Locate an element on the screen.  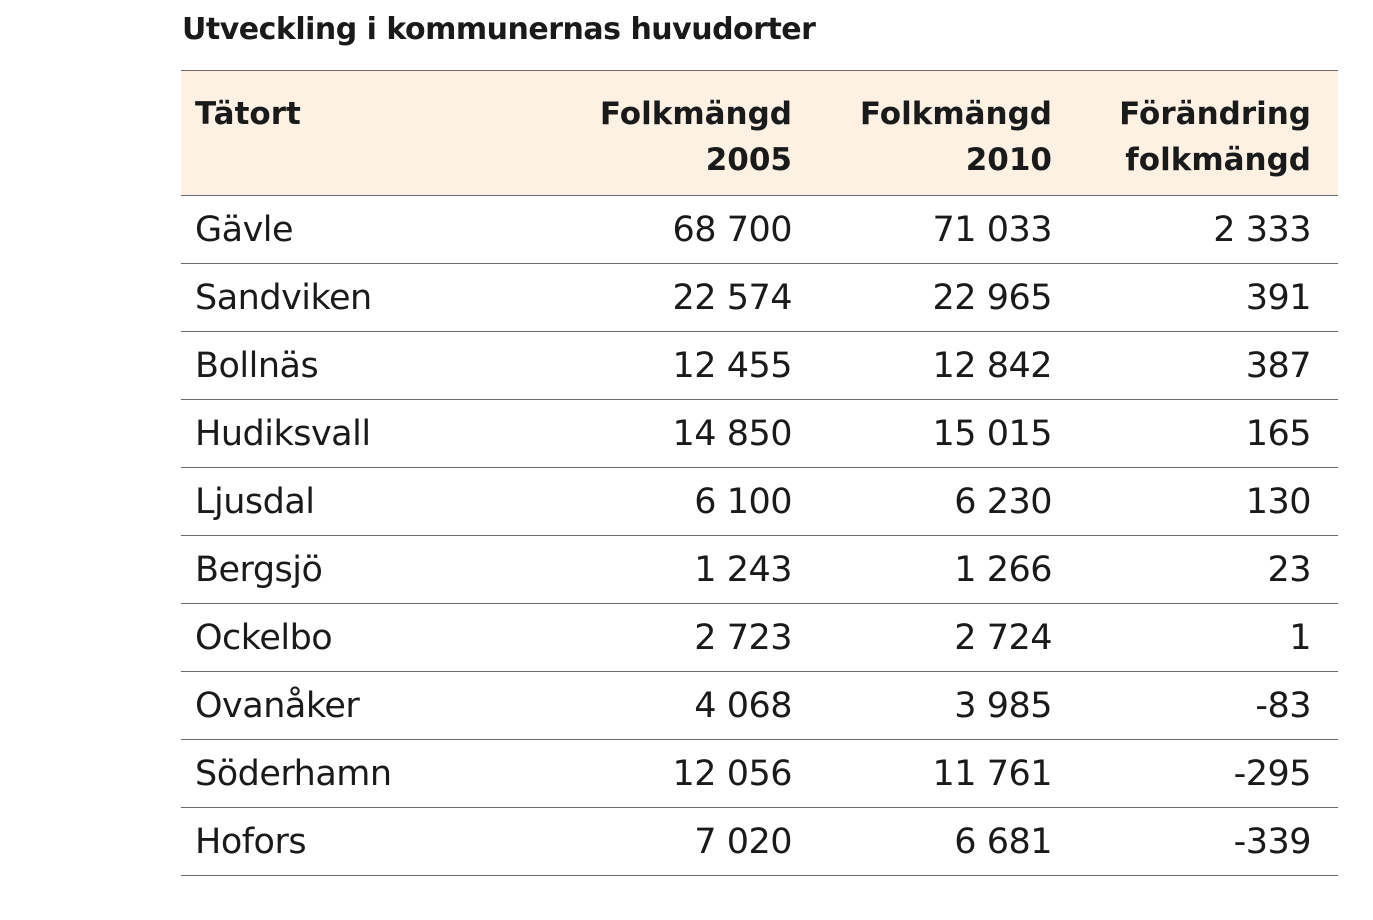
table-row: Hofors 7 020 6 681 -339 is located at coordinates (759, 842).